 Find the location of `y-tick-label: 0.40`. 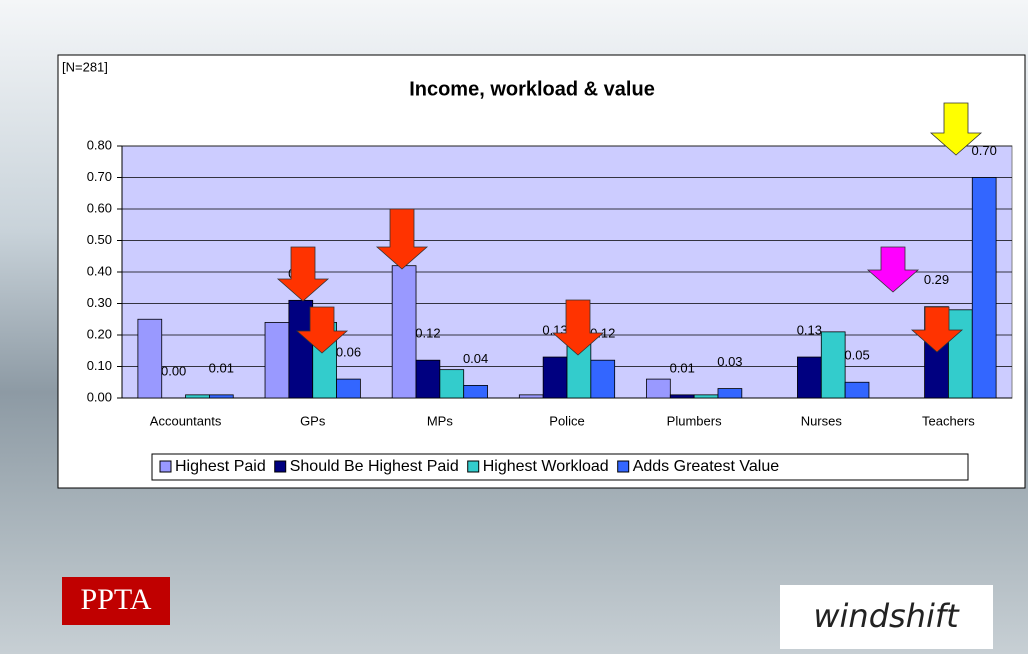

y-tick-label: 0.40 is located at coordinates (99, 270).